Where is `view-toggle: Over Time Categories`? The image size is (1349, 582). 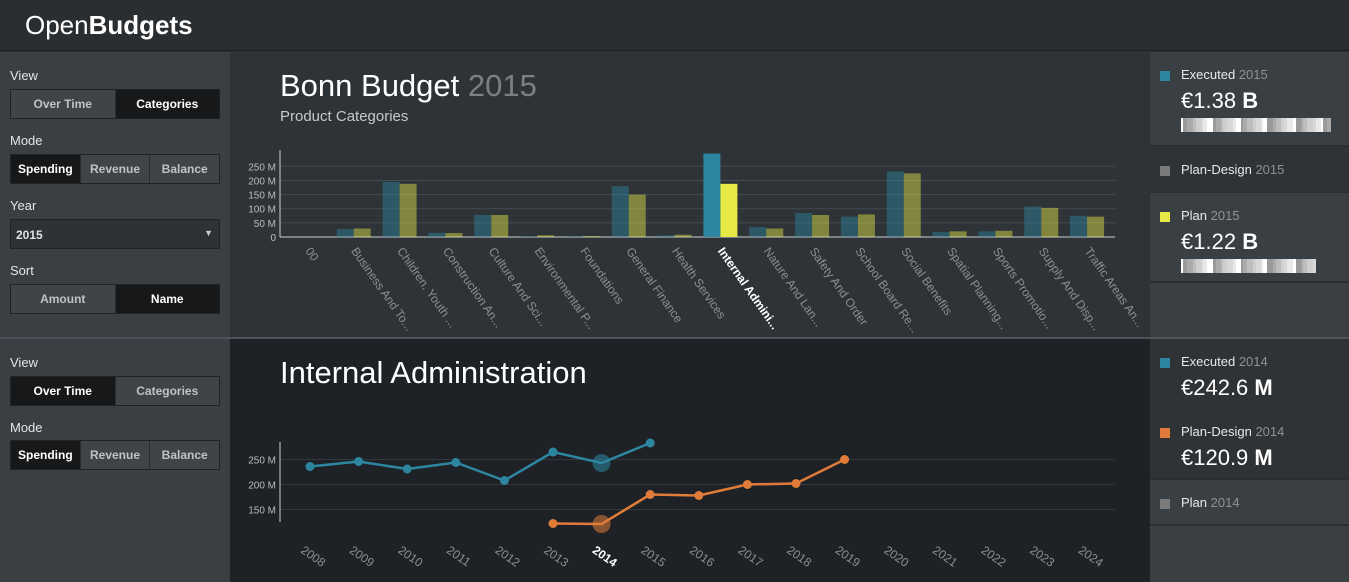 view-toggle: Over Time Categories is located at coordinates (115, 391).